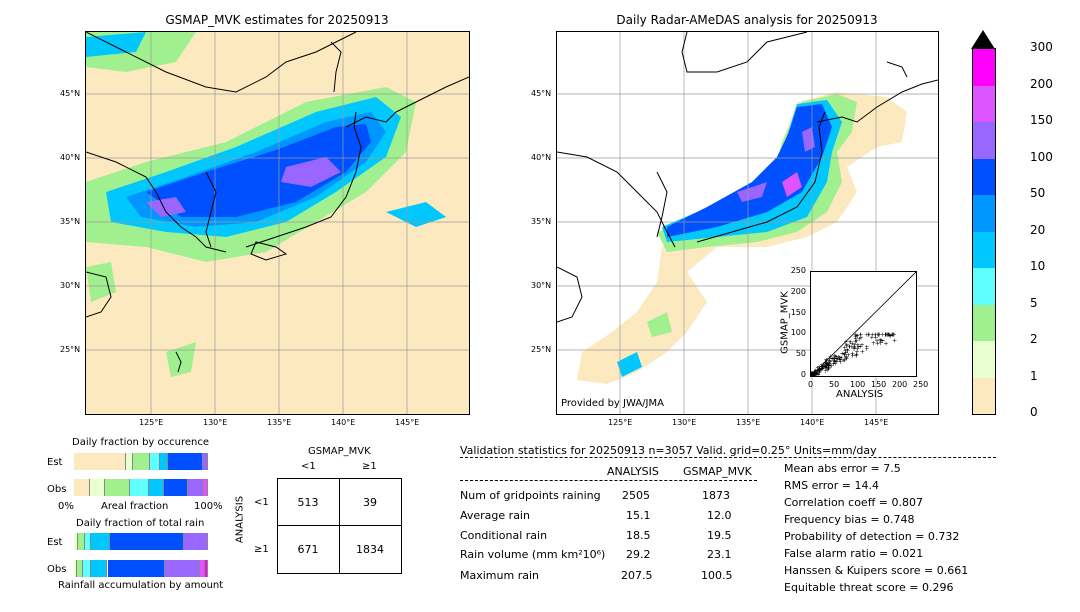 This screenshot has width=1080, height=612. I want to click on contingency-row-axis: ANALYSIS, so click(240, 519).